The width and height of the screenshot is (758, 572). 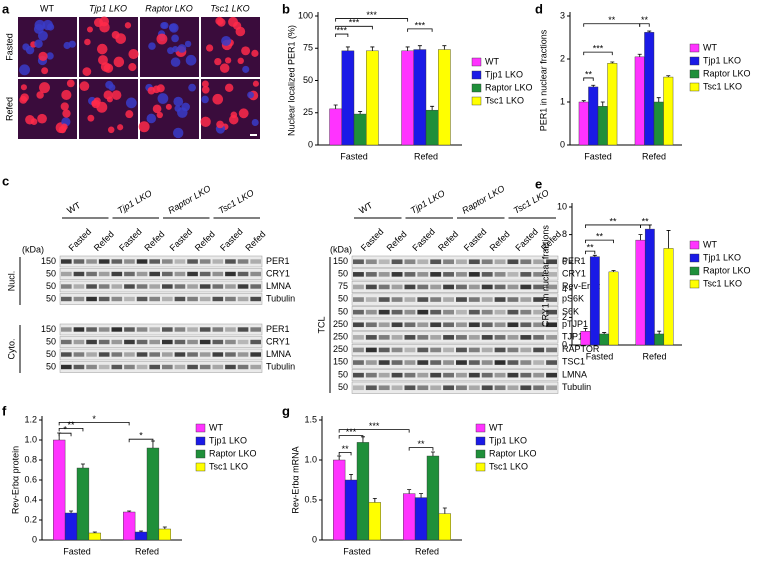 I want to click on significance-label: **, so click(x=646, y=221).